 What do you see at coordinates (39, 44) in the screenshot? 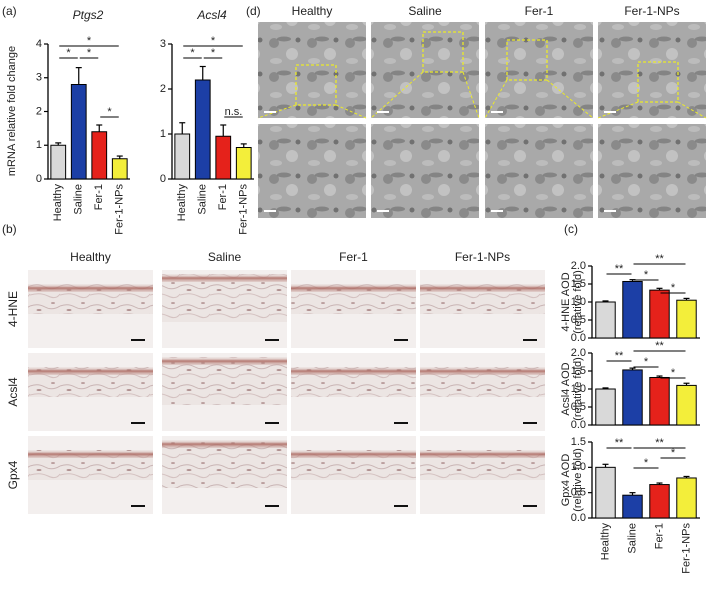
I see `y-tick-label: 4` at bounding box center [39, 44].